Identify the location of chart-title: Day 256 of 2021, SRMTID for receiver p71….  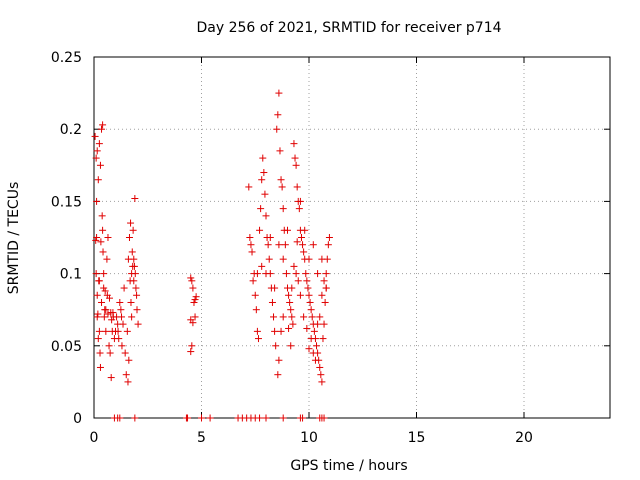
(348, 28).